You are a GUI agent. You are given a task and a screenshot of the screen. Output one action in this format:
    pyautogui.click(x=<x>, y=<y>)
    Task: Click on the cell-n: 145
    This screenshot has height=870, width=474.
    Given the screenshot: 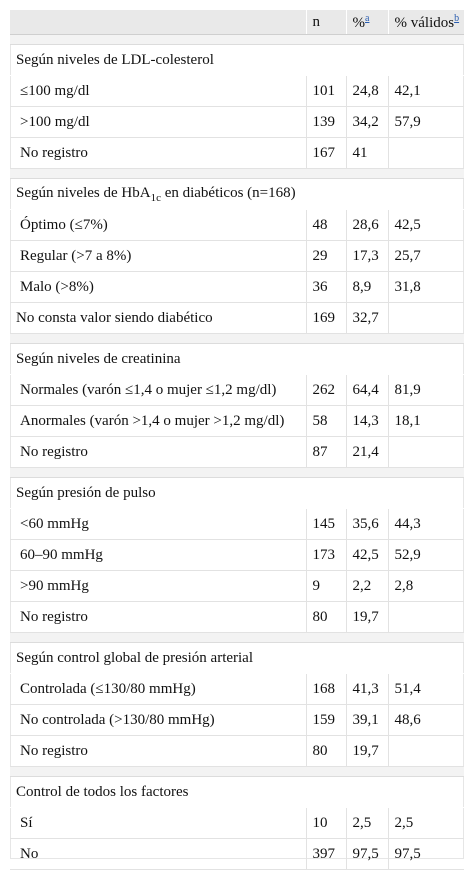 What is the action you would take?
    pyautogui.click(x=325, y=524)
    